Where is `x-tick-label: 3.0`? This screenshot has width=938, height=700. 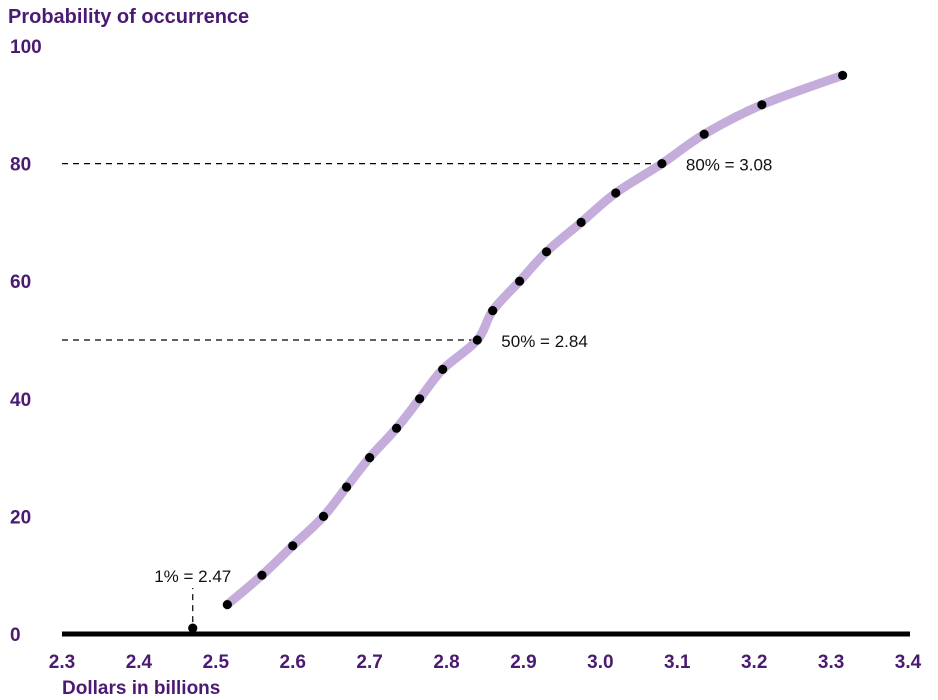 x-tick-label: 3.0 is located at coordinates (600, 662).